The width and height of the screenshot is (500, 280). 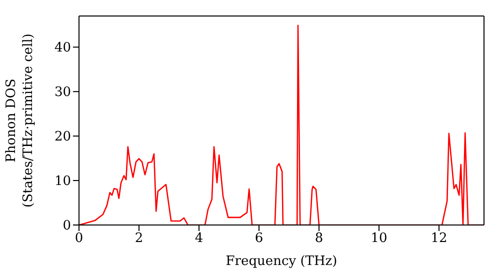 I want to click on y-tick-label: 0, so click(x=66, y=226).